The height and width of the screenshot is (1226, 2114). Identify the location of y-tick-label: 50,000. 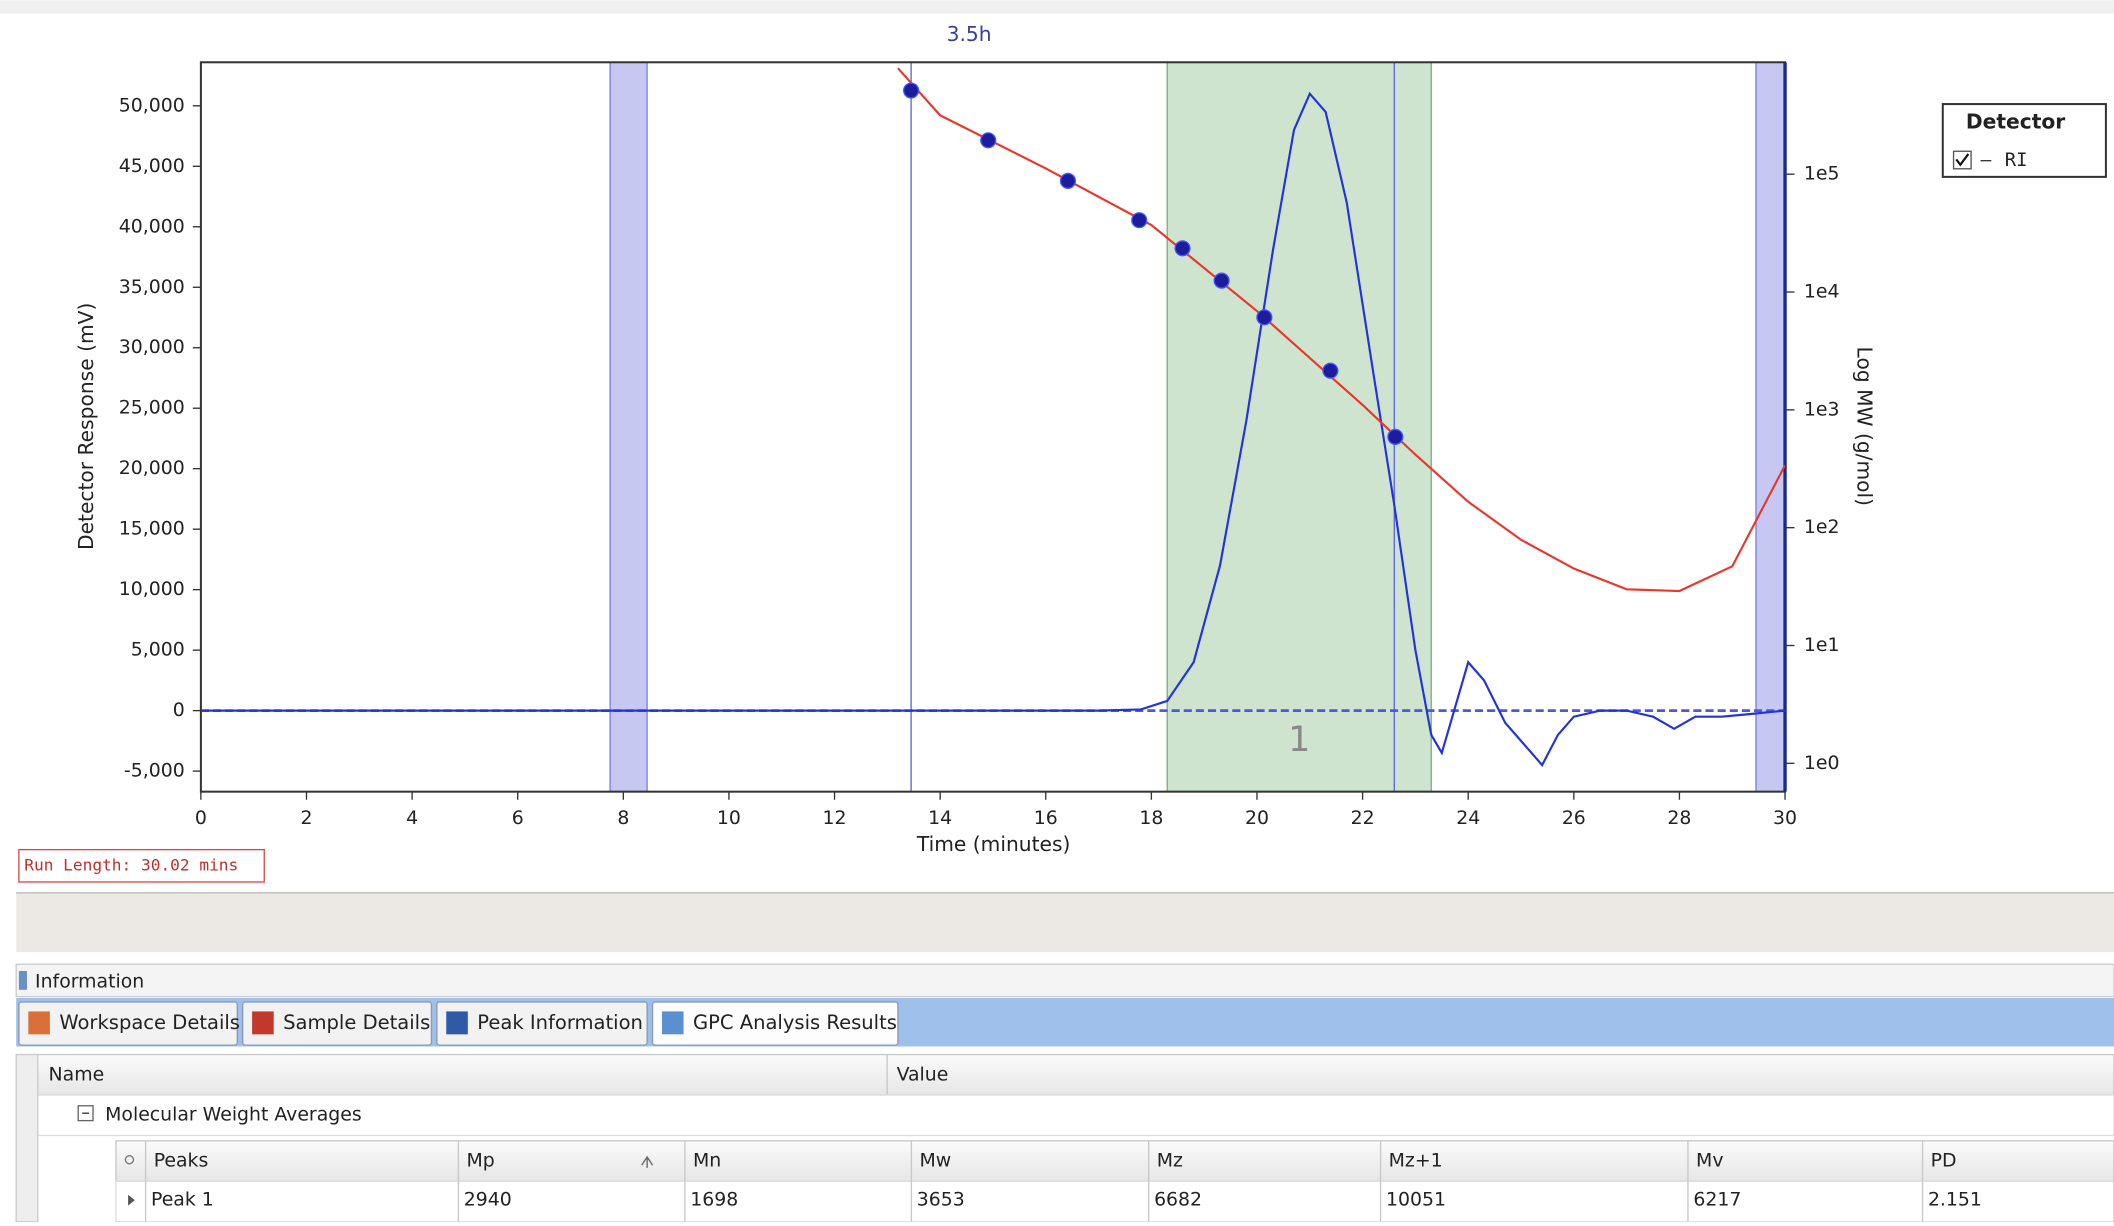
(152, 105).